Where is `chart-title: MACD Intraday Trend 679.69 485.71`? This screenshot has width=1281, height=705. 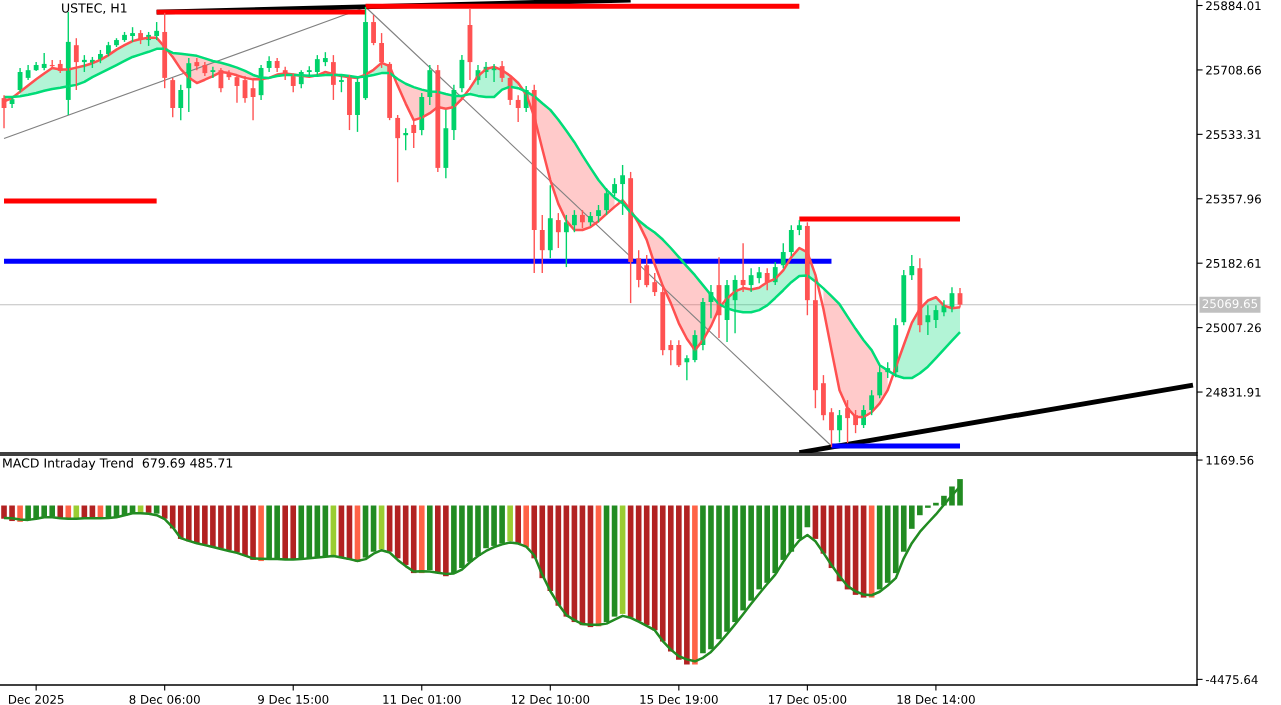
chart-title: MACD Intraday Trend 679.69 485.71 is located at coordinates (118, 464).